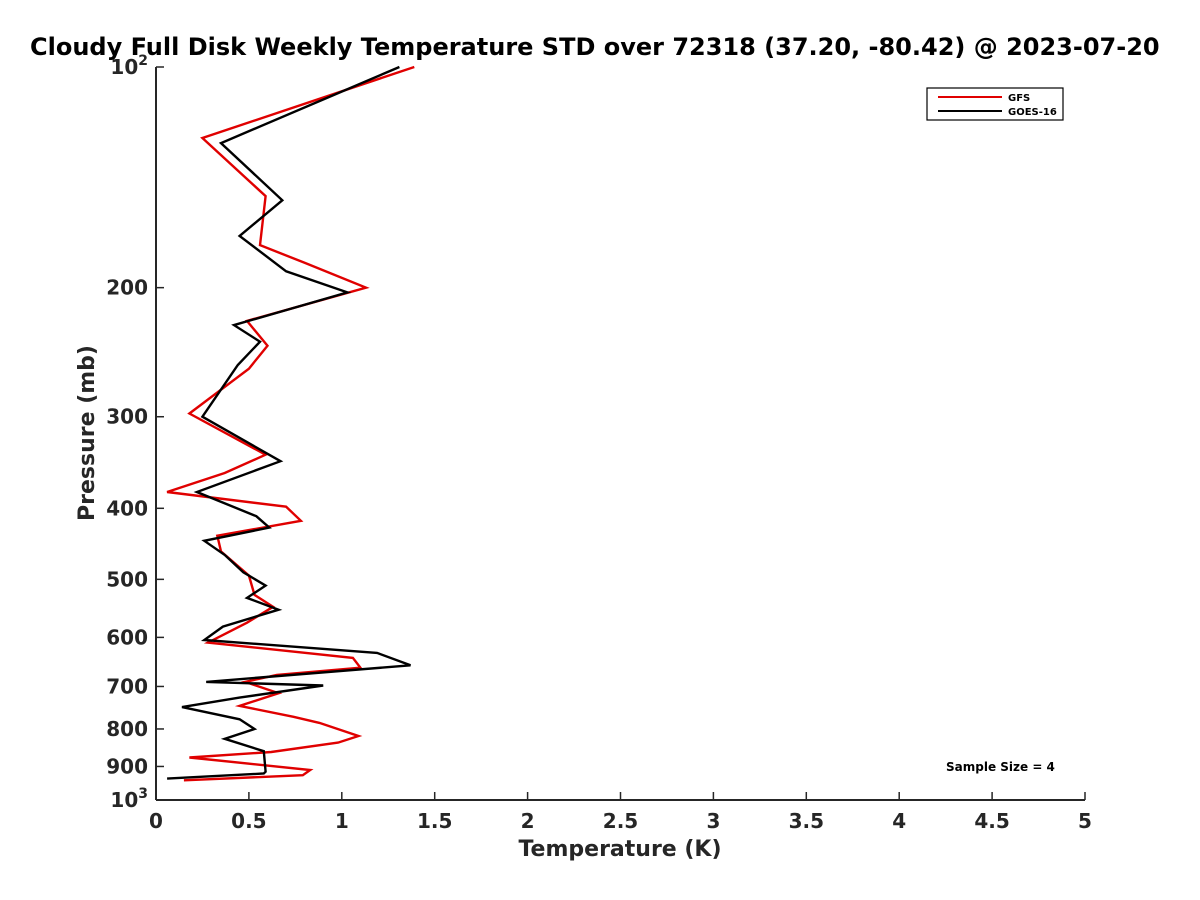  Describe the element at coordinates (248, 821) in the screenshot. I see `x-tick-label: 0.5` at that location.